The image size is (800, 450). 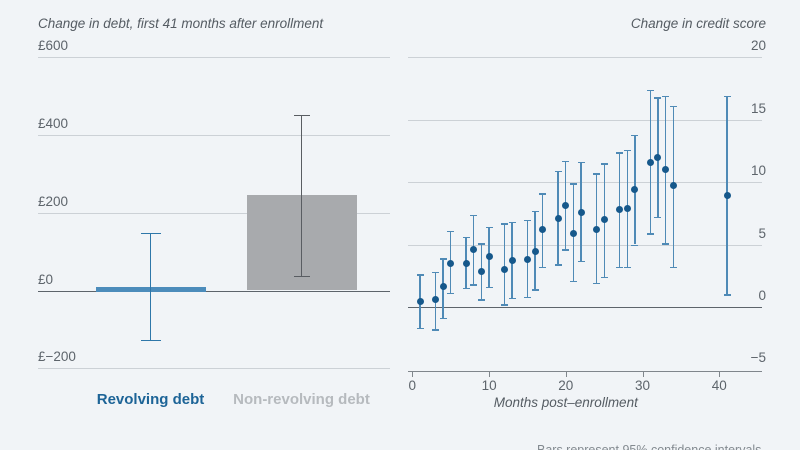 I want to click on y-axis-tick-label: 5, so click(x=762, y=233).